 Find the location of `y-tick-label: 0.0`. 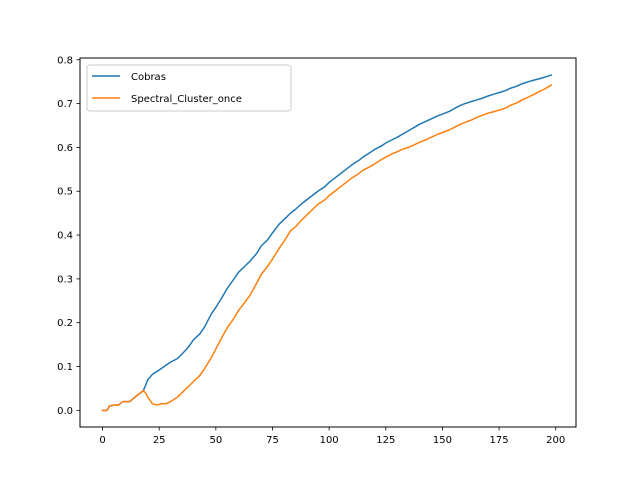

y-tick-label: 0.0 is located at coordinates (65, 411).